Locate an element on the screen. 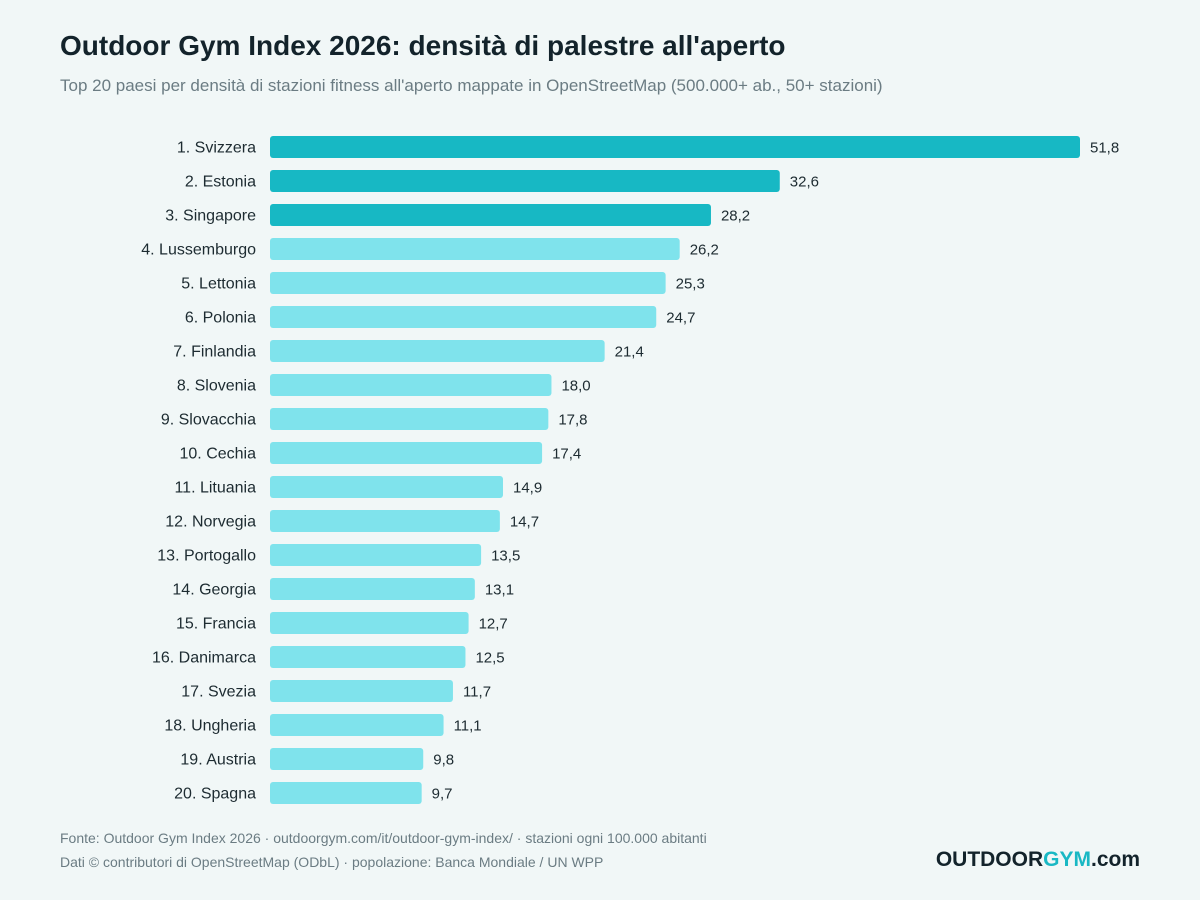  logo-text-domain: .com is located at coordinates (1115, 859).